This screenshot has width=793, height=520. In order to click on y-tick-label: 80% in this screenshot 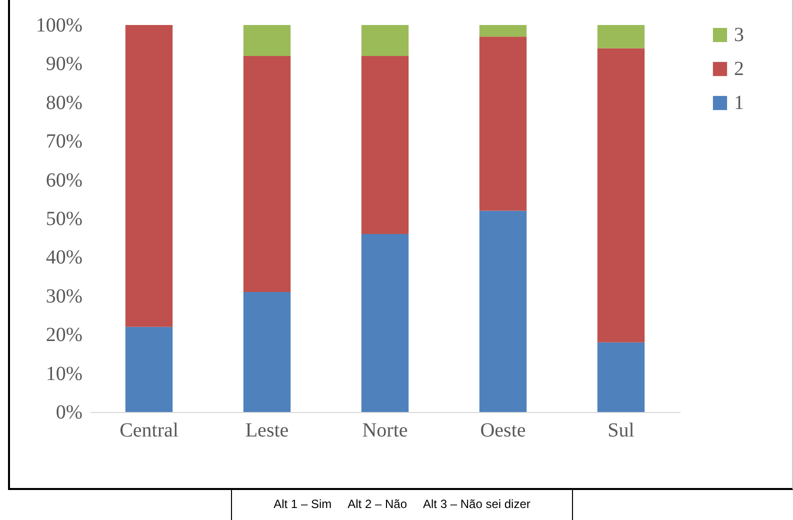, I will do `click(64, 103)`.